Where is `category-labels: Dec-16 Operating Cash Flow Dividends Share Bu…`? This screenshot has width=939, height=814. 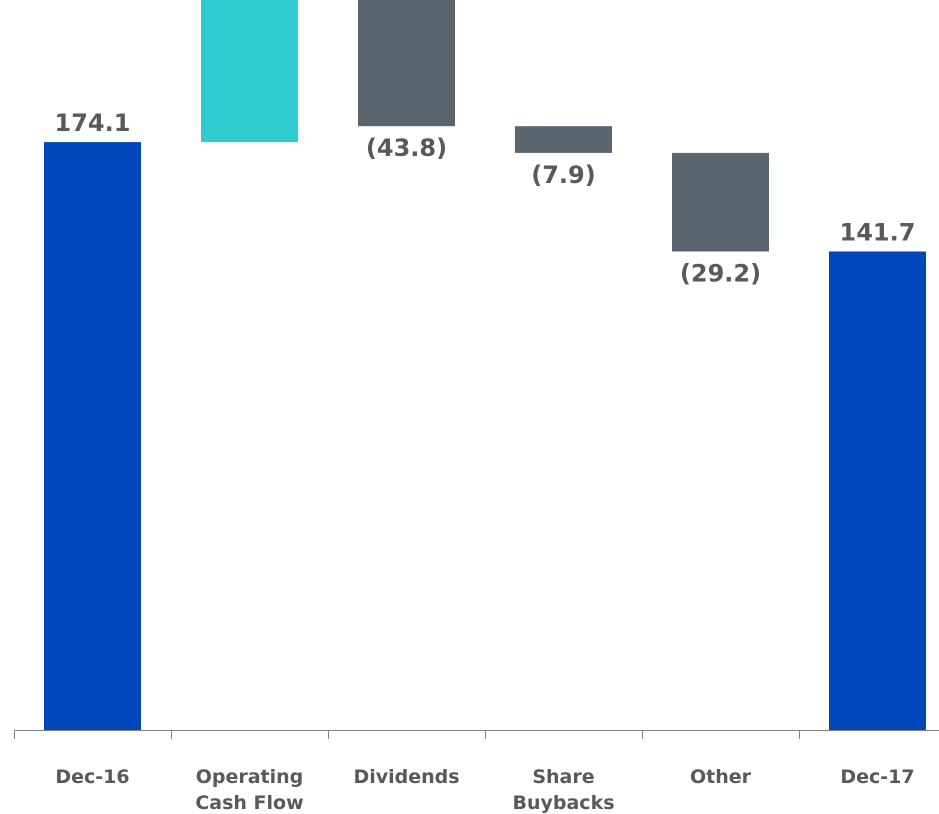
category-labels: Dec-16 Operating Cash Flow Dividends Share Bu… is located at coordinates (484, 790).